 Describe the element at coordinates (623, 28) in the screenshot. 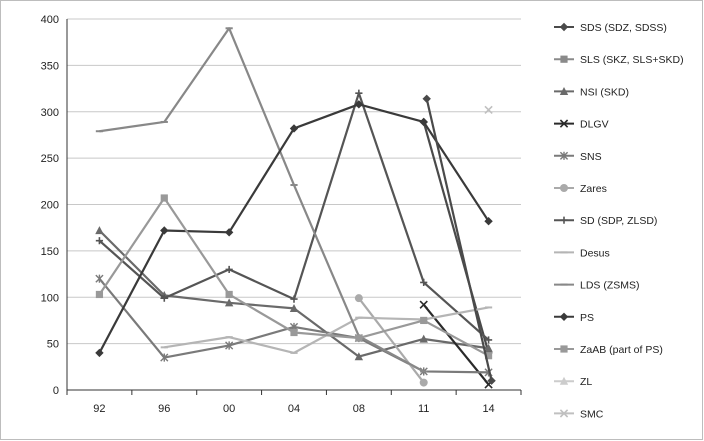

I see `legend-label: SDS (SDZ, SDSS)` at that location.